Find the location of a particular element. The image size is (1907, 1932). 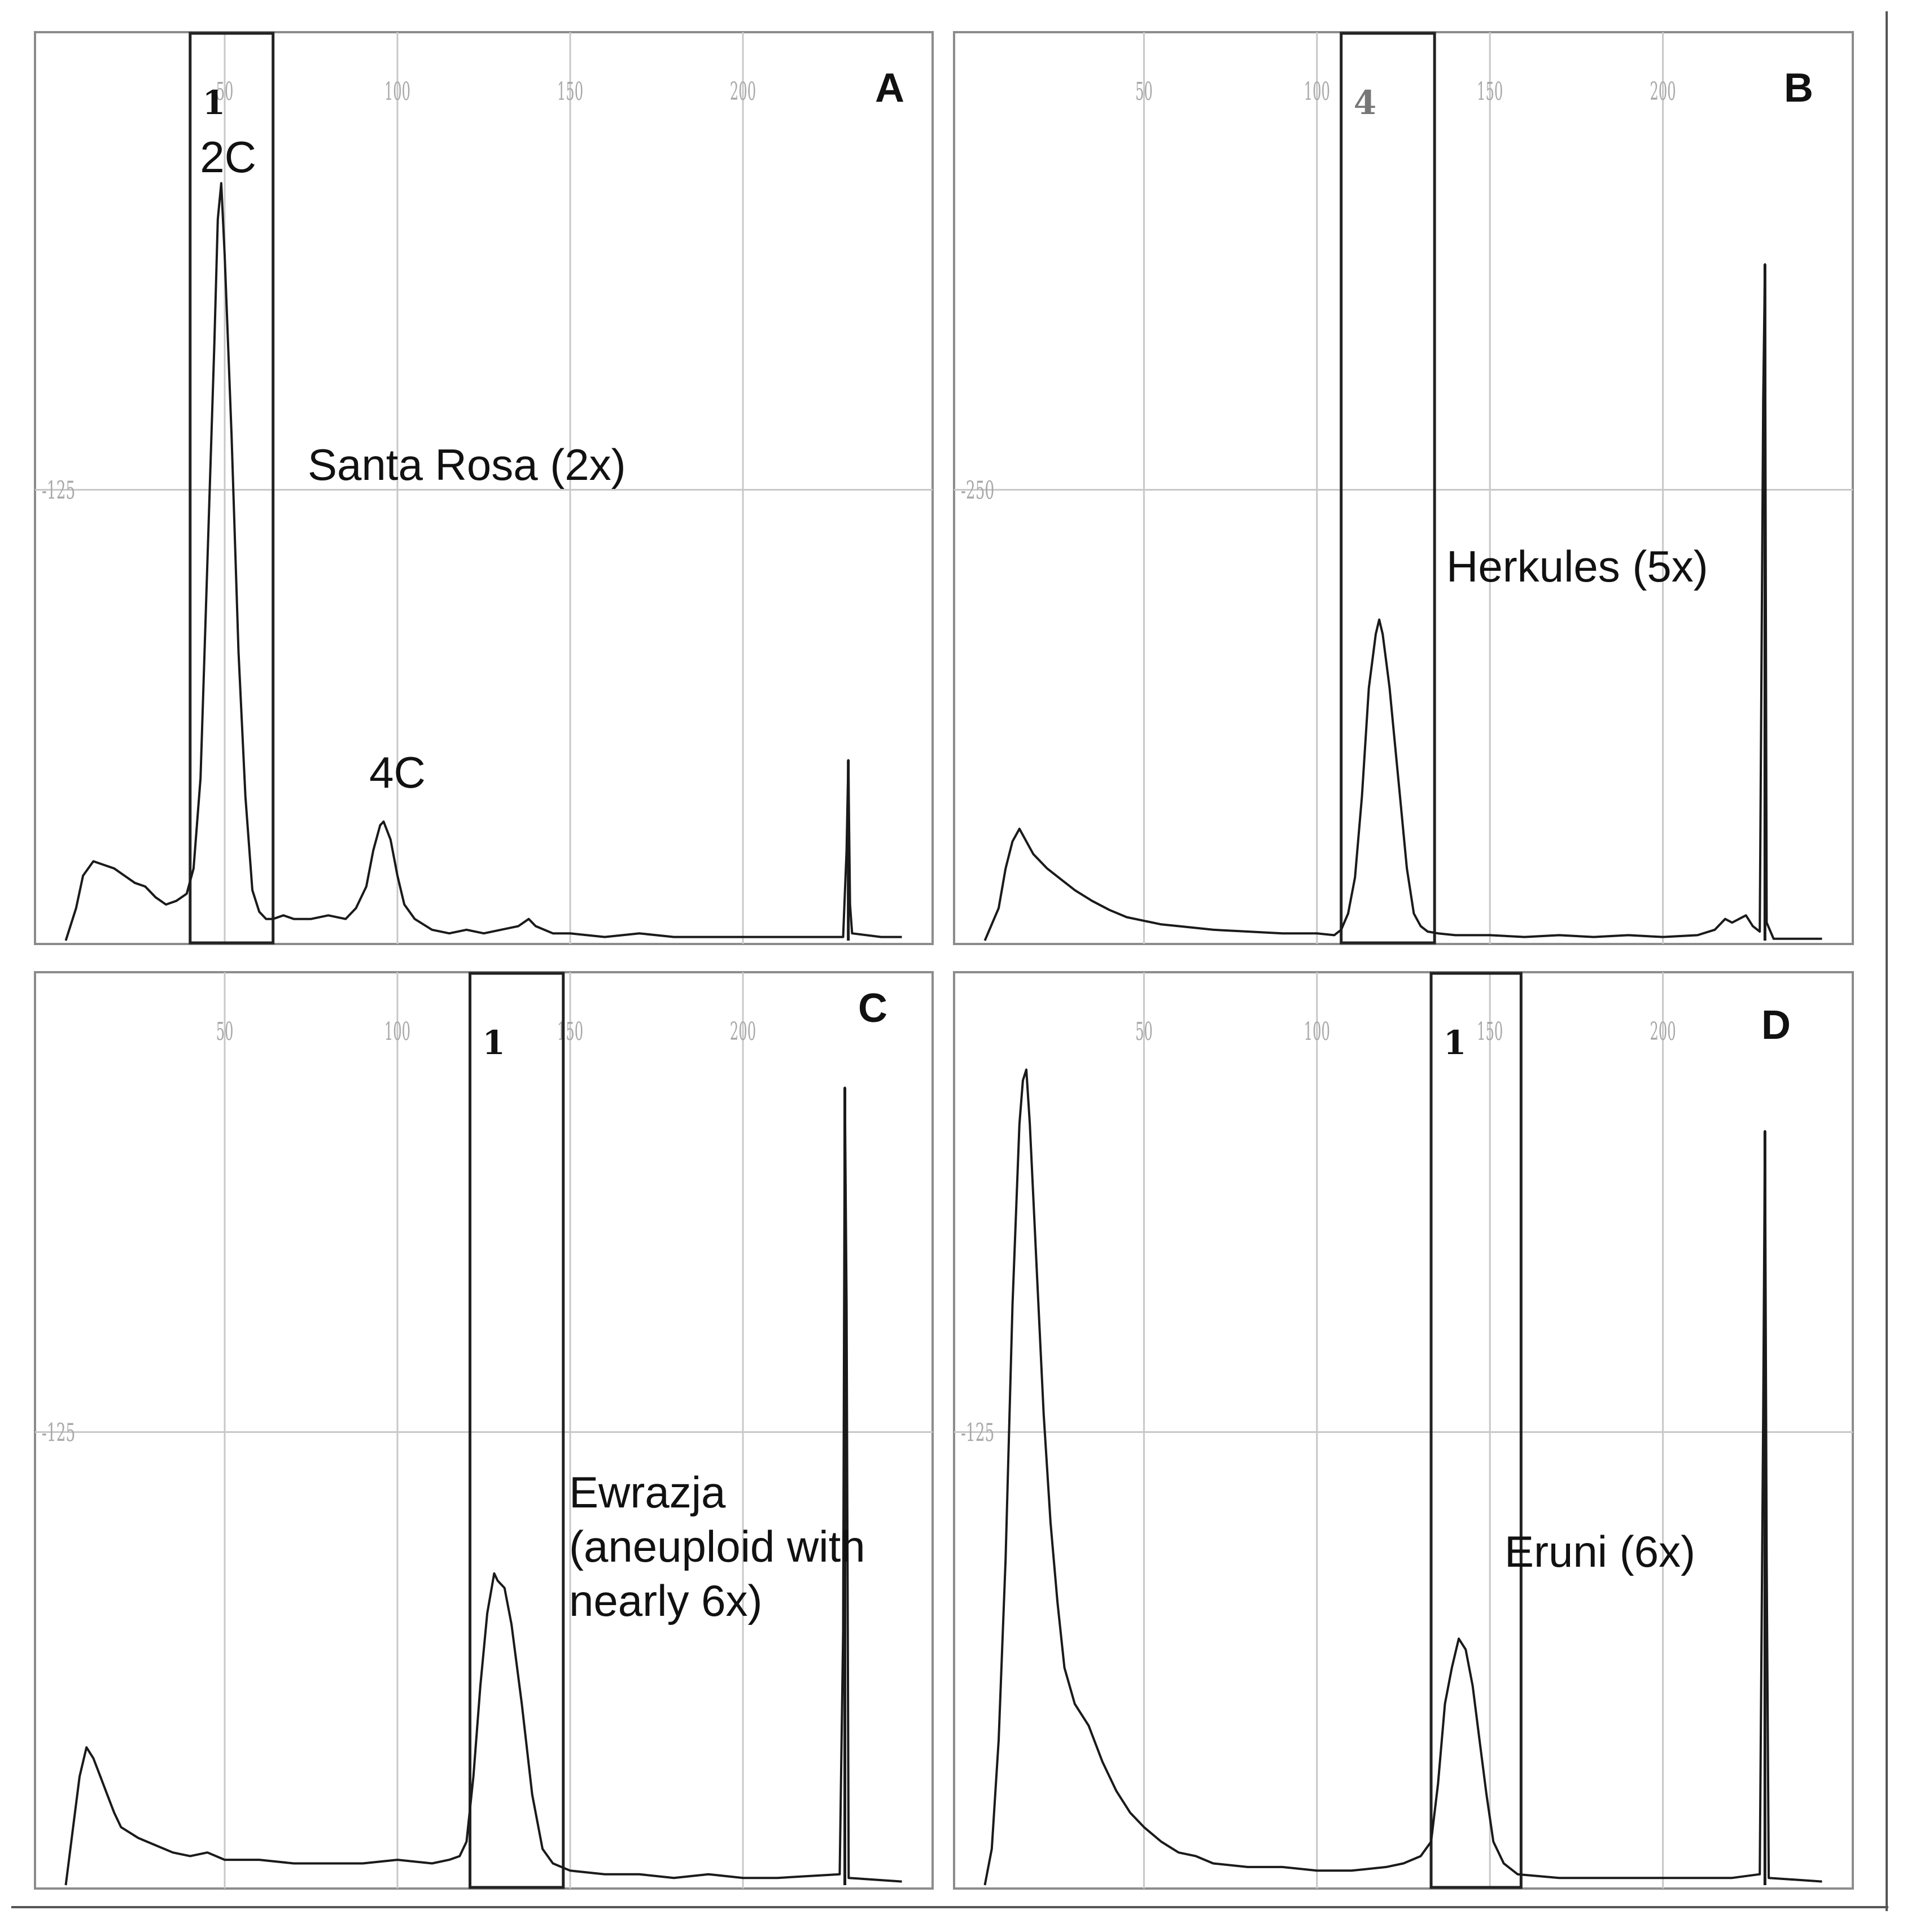

sample-label: Herkules (5x) is located at coordinates (1577, 566).